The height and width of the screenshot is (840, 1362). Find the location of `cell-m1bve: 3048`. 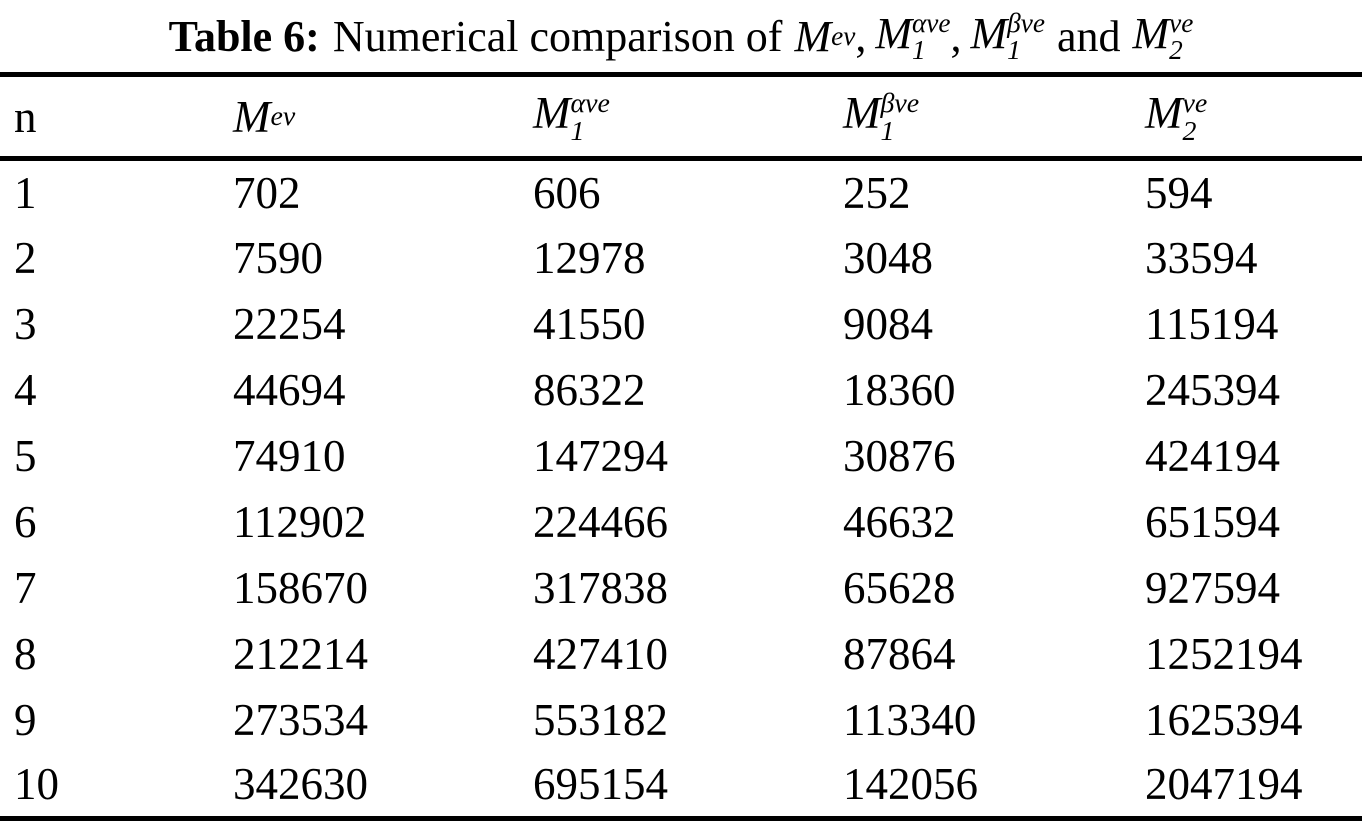

cell-m1bve: 3048 is located at coordinates (888, 257).